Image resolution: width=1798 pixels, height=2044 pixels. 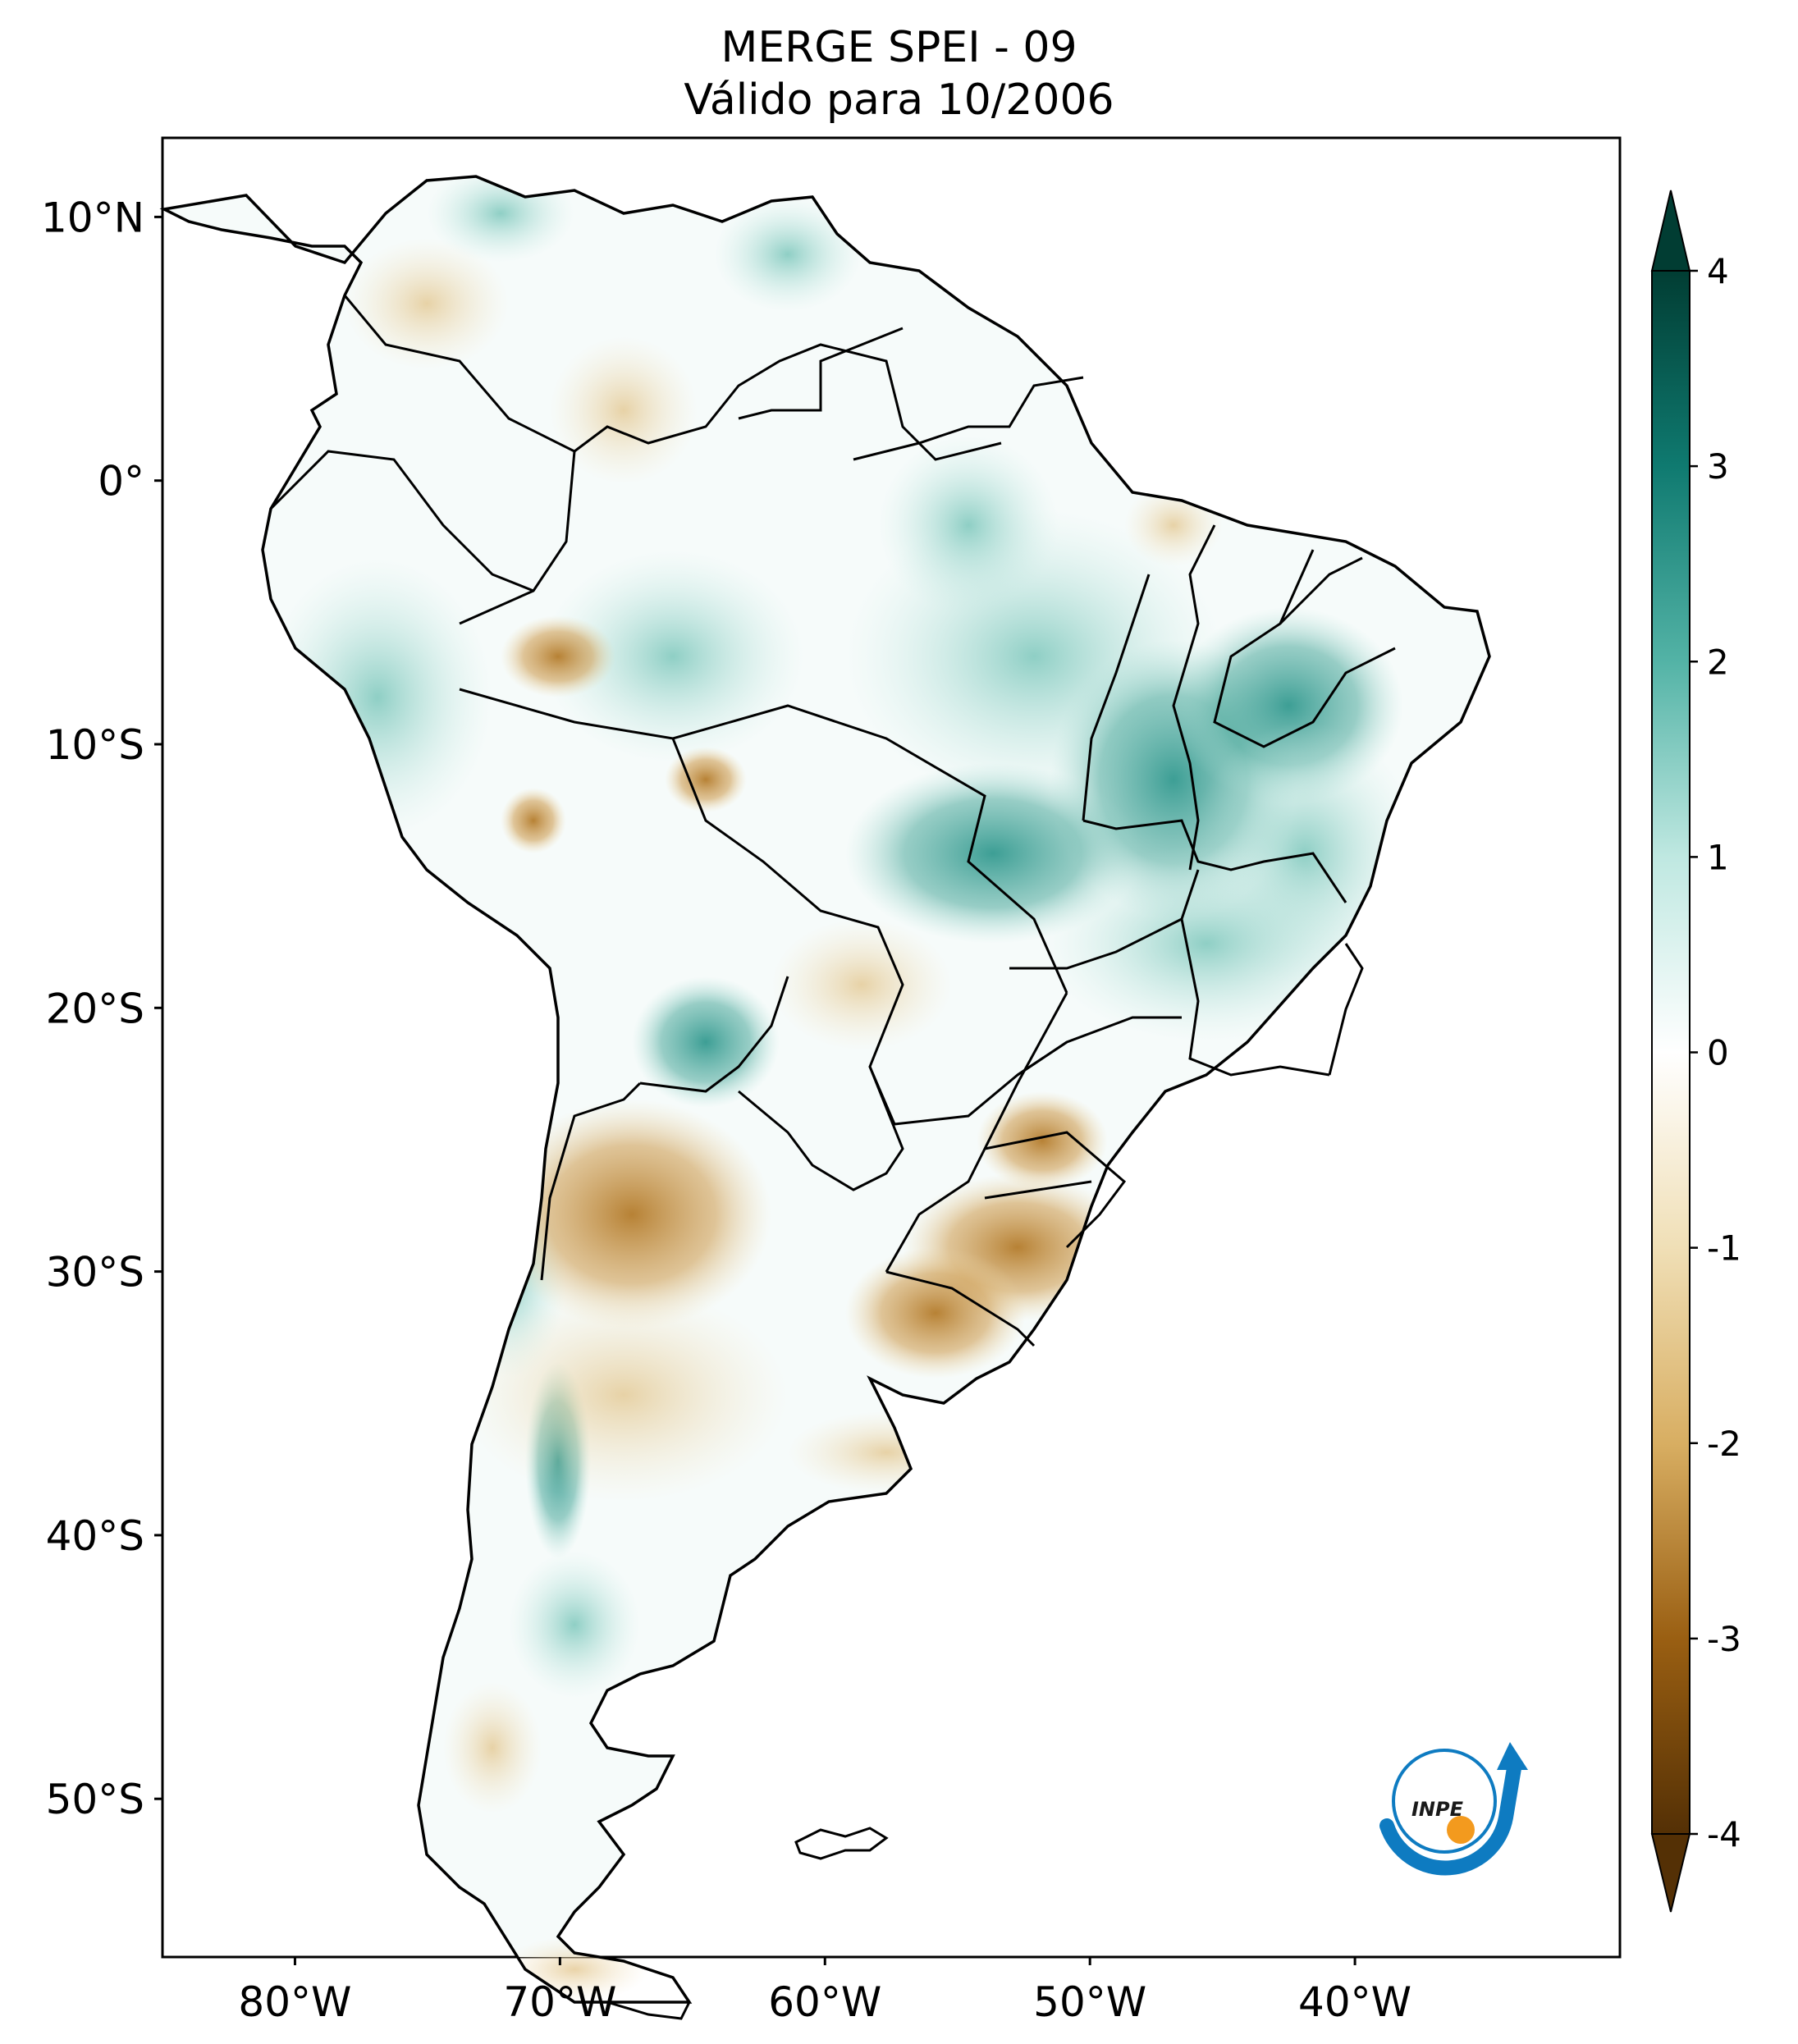 I want to click on colorbar-tick-label: 0, so click(x=1718, y=1053).